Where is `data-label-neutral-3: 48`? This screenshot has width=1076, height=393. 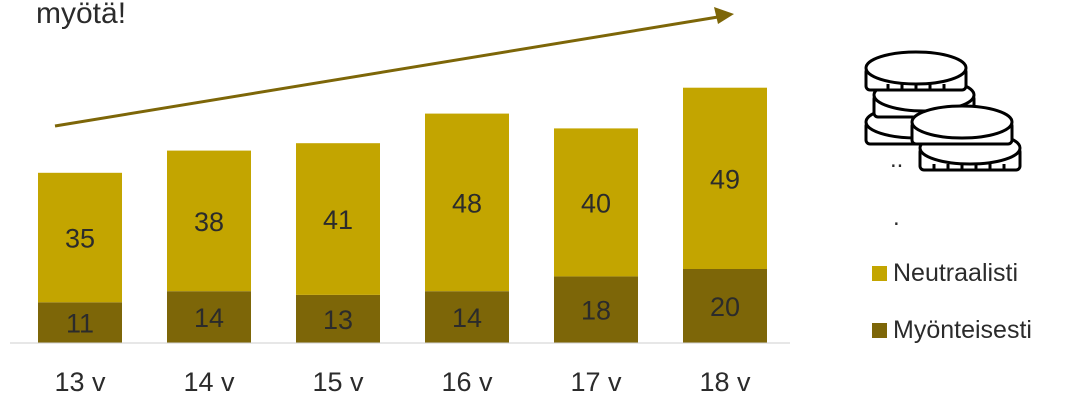
data-label-neutral-3: 48 is located at coordinates (467, 203).